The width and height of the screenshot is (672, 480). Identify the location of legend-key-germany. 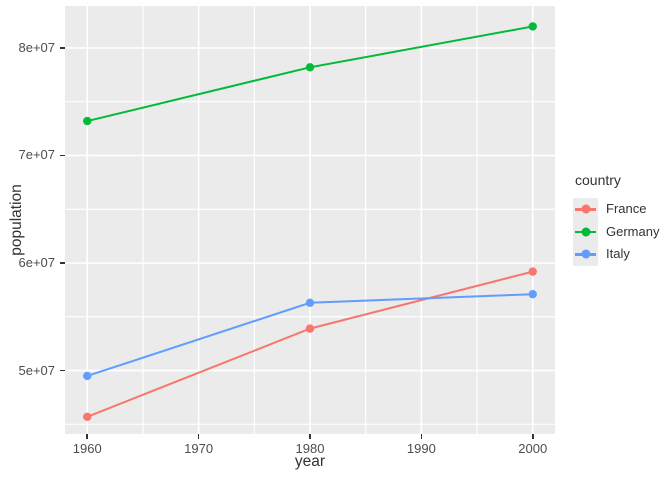
(585, 231).